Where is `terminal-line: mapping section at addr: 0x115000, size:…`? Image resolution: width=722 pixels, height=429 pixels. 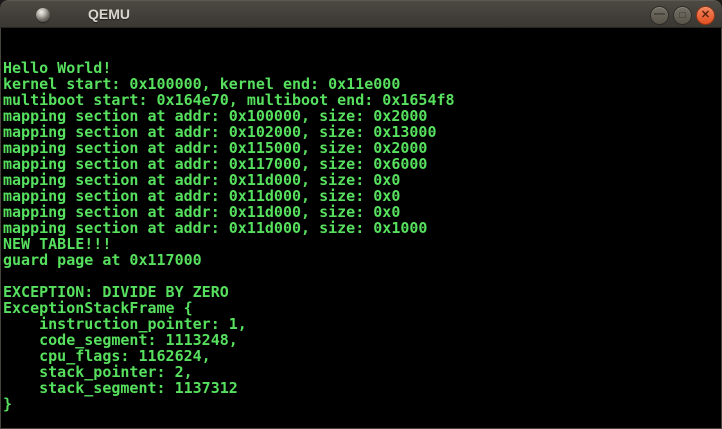
terminal-line: mapping section at addr: 0x115000, size:… is located at coordinates (215, 148).